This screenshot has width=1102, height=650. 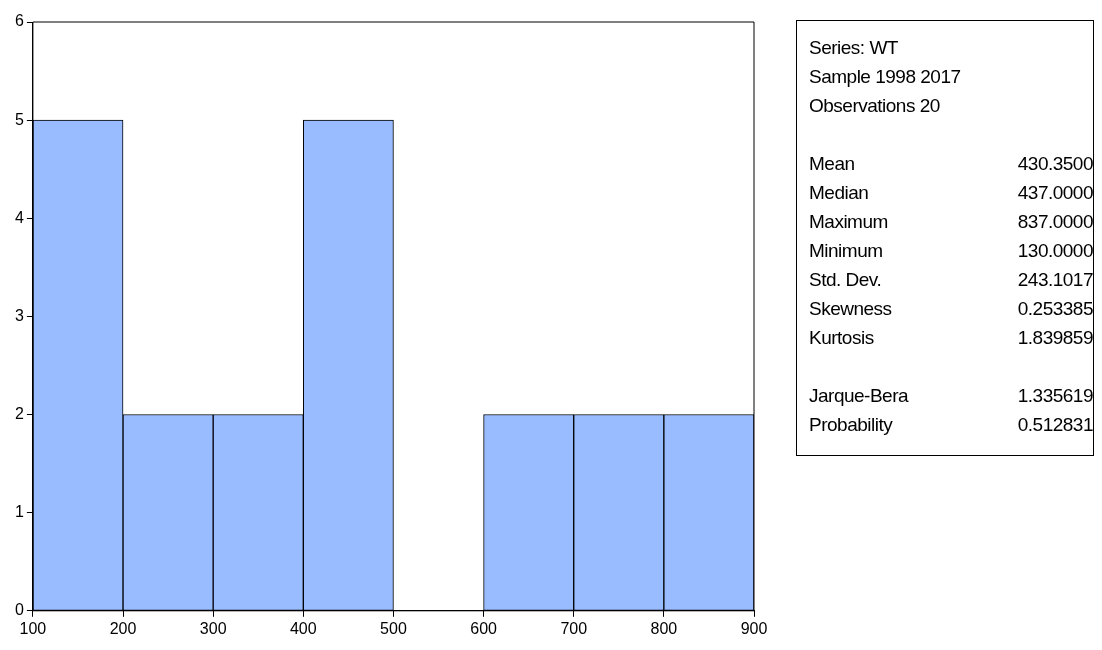 What do you see at coordinates (951, 250) in the screenshot?
I see `text: Minimum 130.0000` at bounding box center [951, 250].